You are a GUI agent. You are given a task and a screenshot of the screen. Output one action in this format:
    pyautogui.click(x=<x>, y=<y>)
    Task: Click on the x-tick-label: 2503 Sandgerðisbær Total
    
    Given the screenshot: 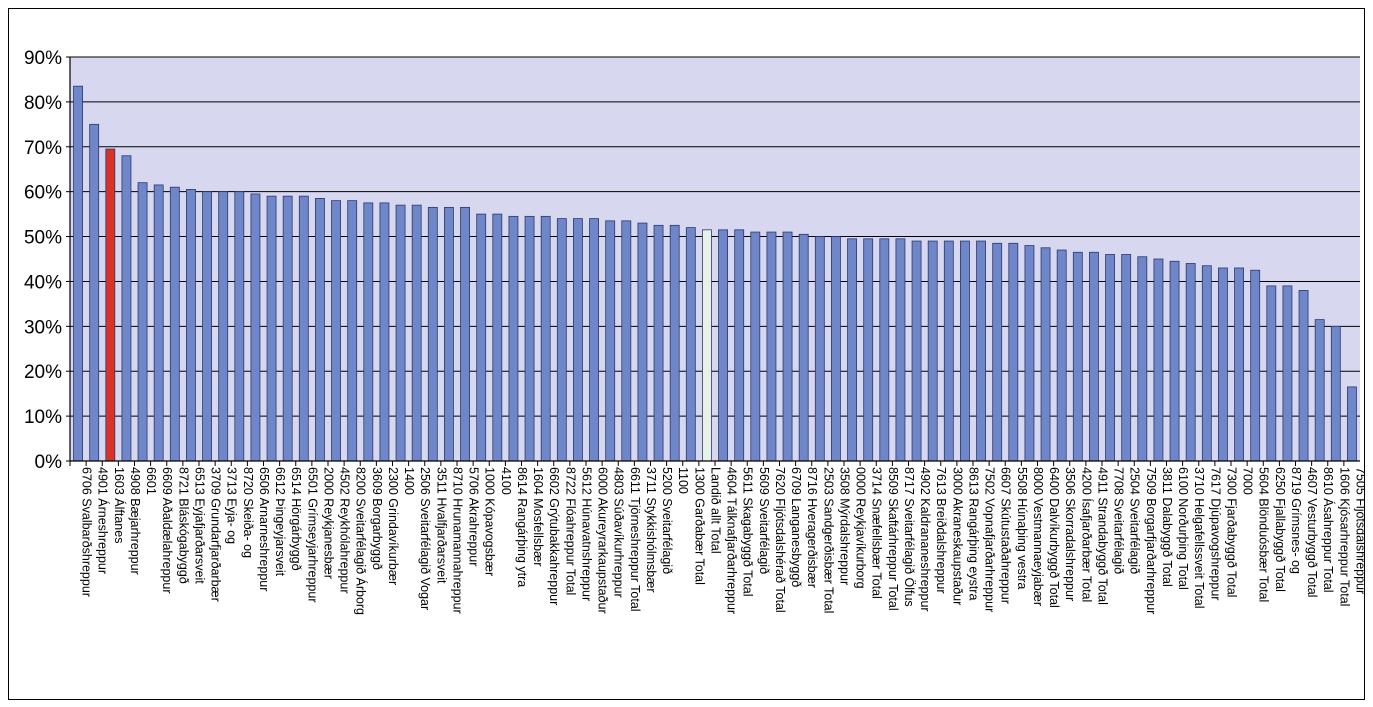 What is the action you would take?
    pyautogui.click(x=828, y=540)
    